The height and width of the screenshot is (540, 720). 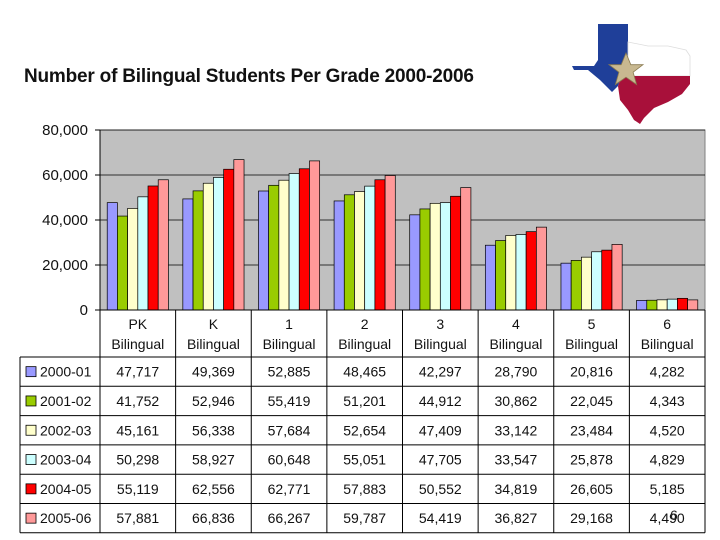 What do you see at coordinates (674, 515) in the screenshot?
I see `page-number: 6` at bounding box center [674, 515].